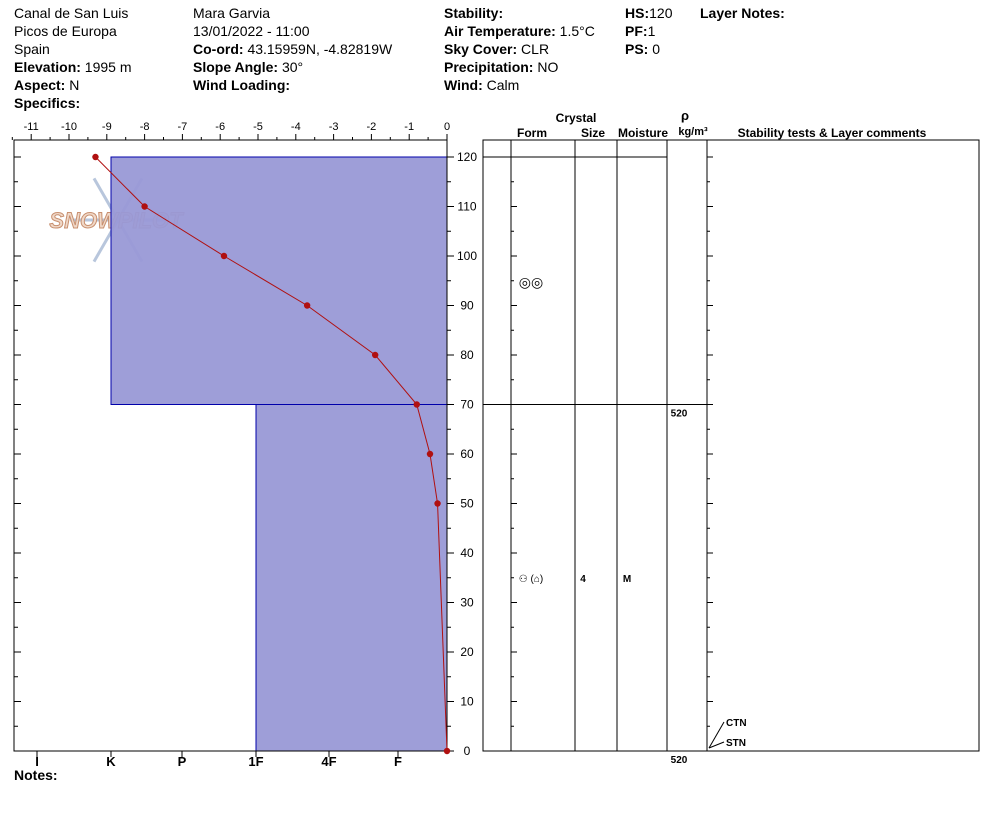  Describe the element at coordinates (36, 775) in the screenshot. I see `notes-label: Notes:` at that location.